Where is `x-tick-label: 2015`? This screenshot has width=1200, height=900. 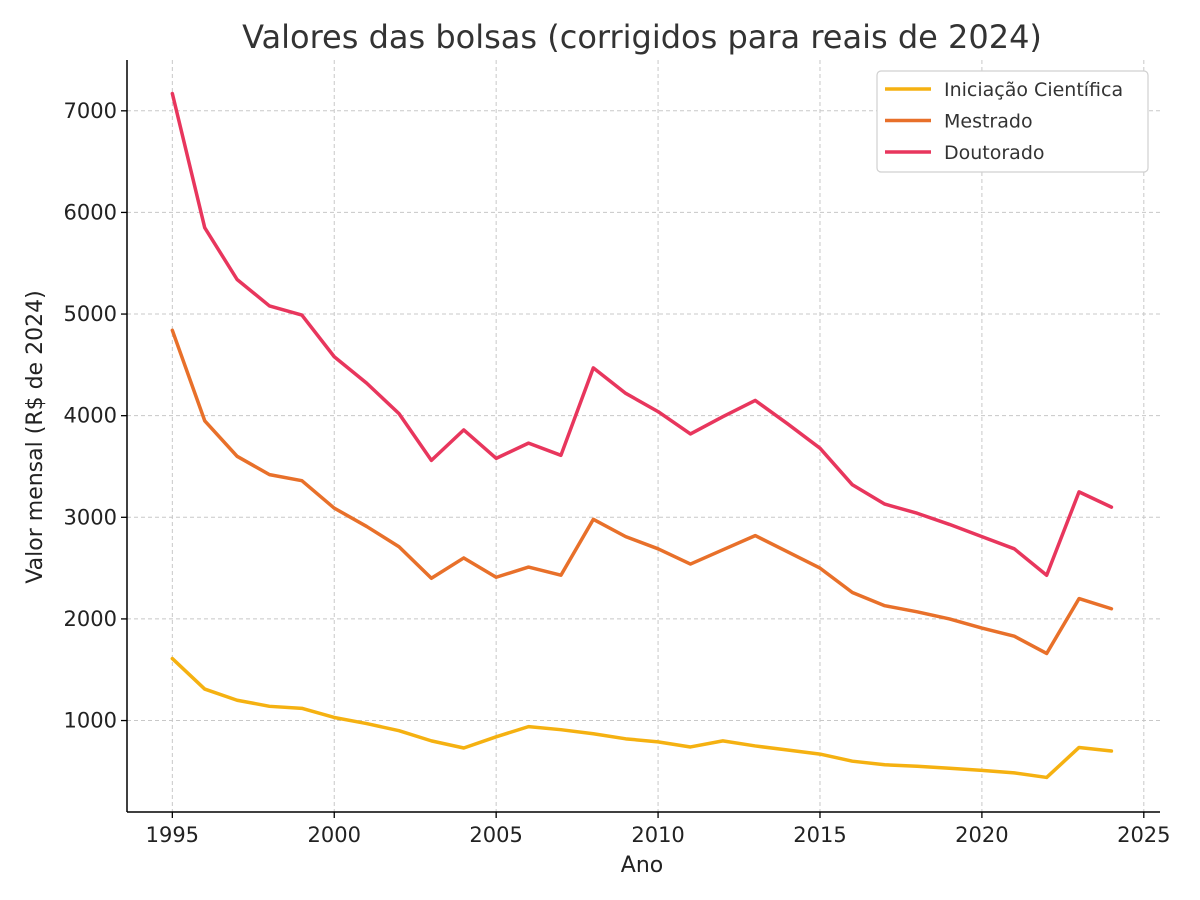 x-tick-label: 2015 is located at coordinates (819, 835).